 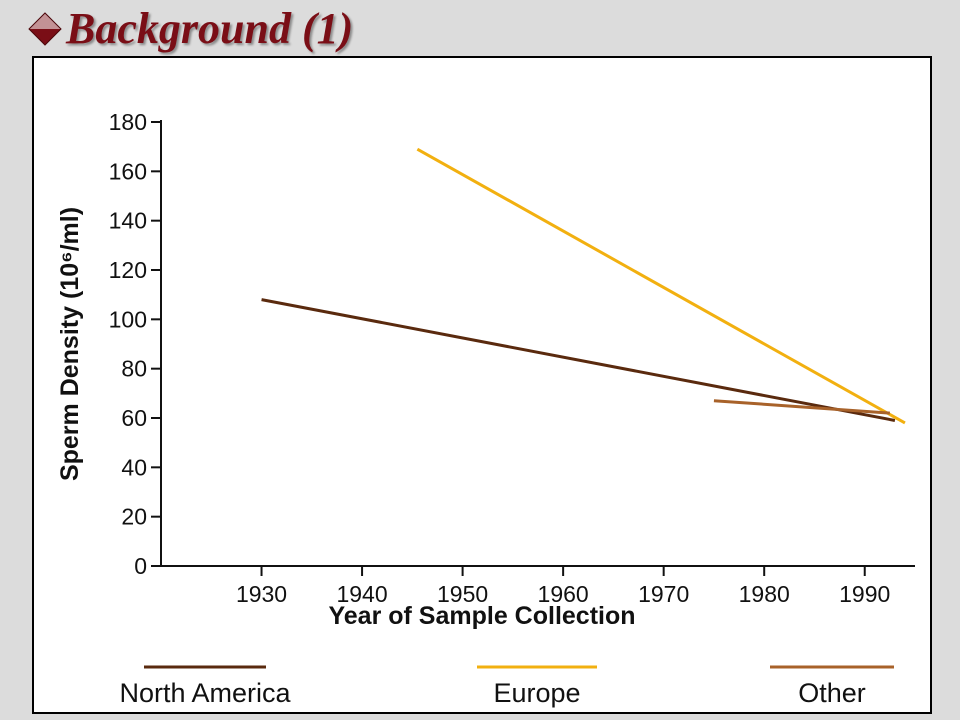 What do you see at coordinates (210, 28) in the screenshot?
I see `page-title: Background (1)` at bounding box center [210, 28].